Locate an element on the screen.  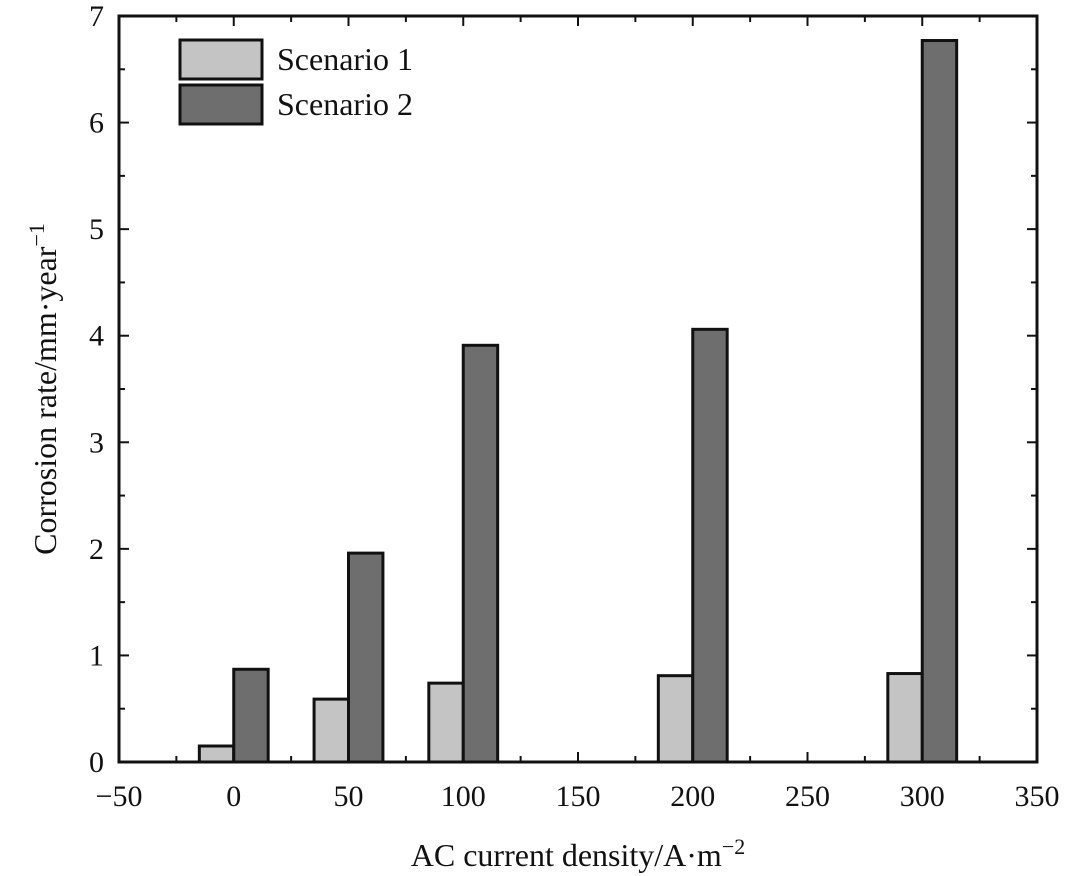
legend: Scenario 1 Scenario 2 is located at coordinates (295, 82).